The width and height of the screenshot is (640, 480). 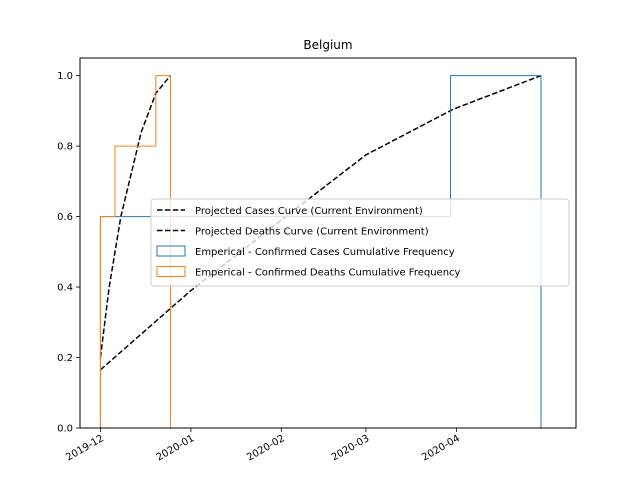 I want to click on chart-title: Belgium, so click(x=327, y=45).